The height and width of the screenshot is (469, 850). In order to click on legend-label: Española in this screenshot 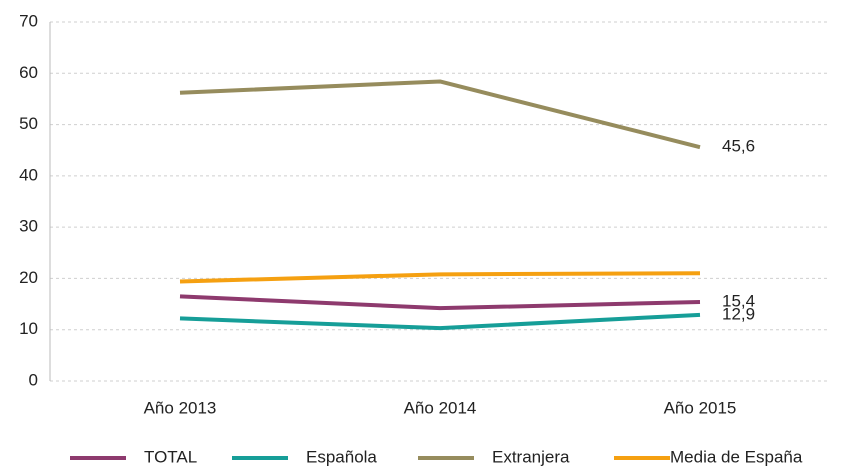, I will do `click(341, 456)`.